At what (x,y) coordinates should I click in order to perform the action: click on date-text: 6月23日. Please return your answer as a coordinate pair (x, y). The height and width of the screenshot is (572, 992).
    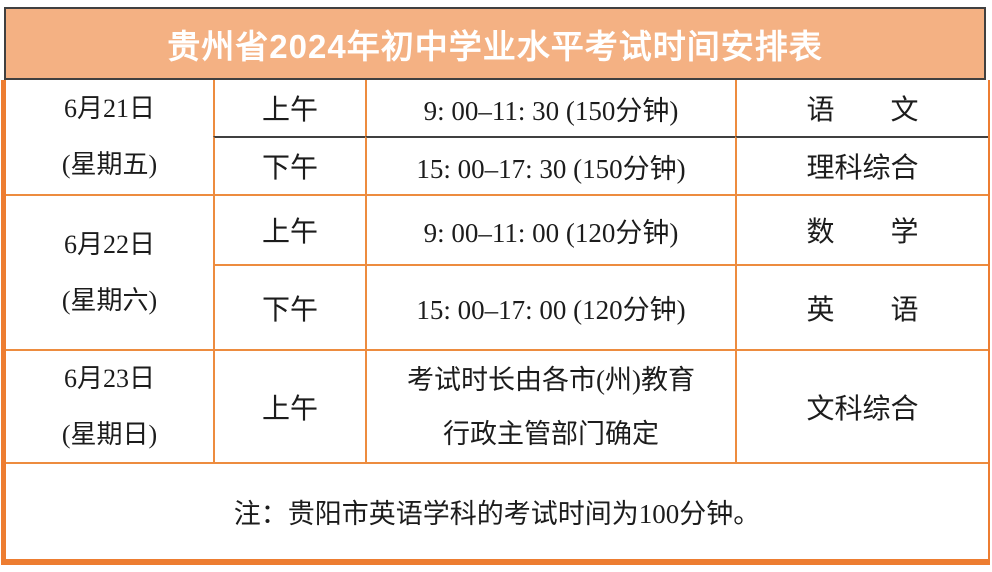
    Looking at the image, I should click on (109, 378).